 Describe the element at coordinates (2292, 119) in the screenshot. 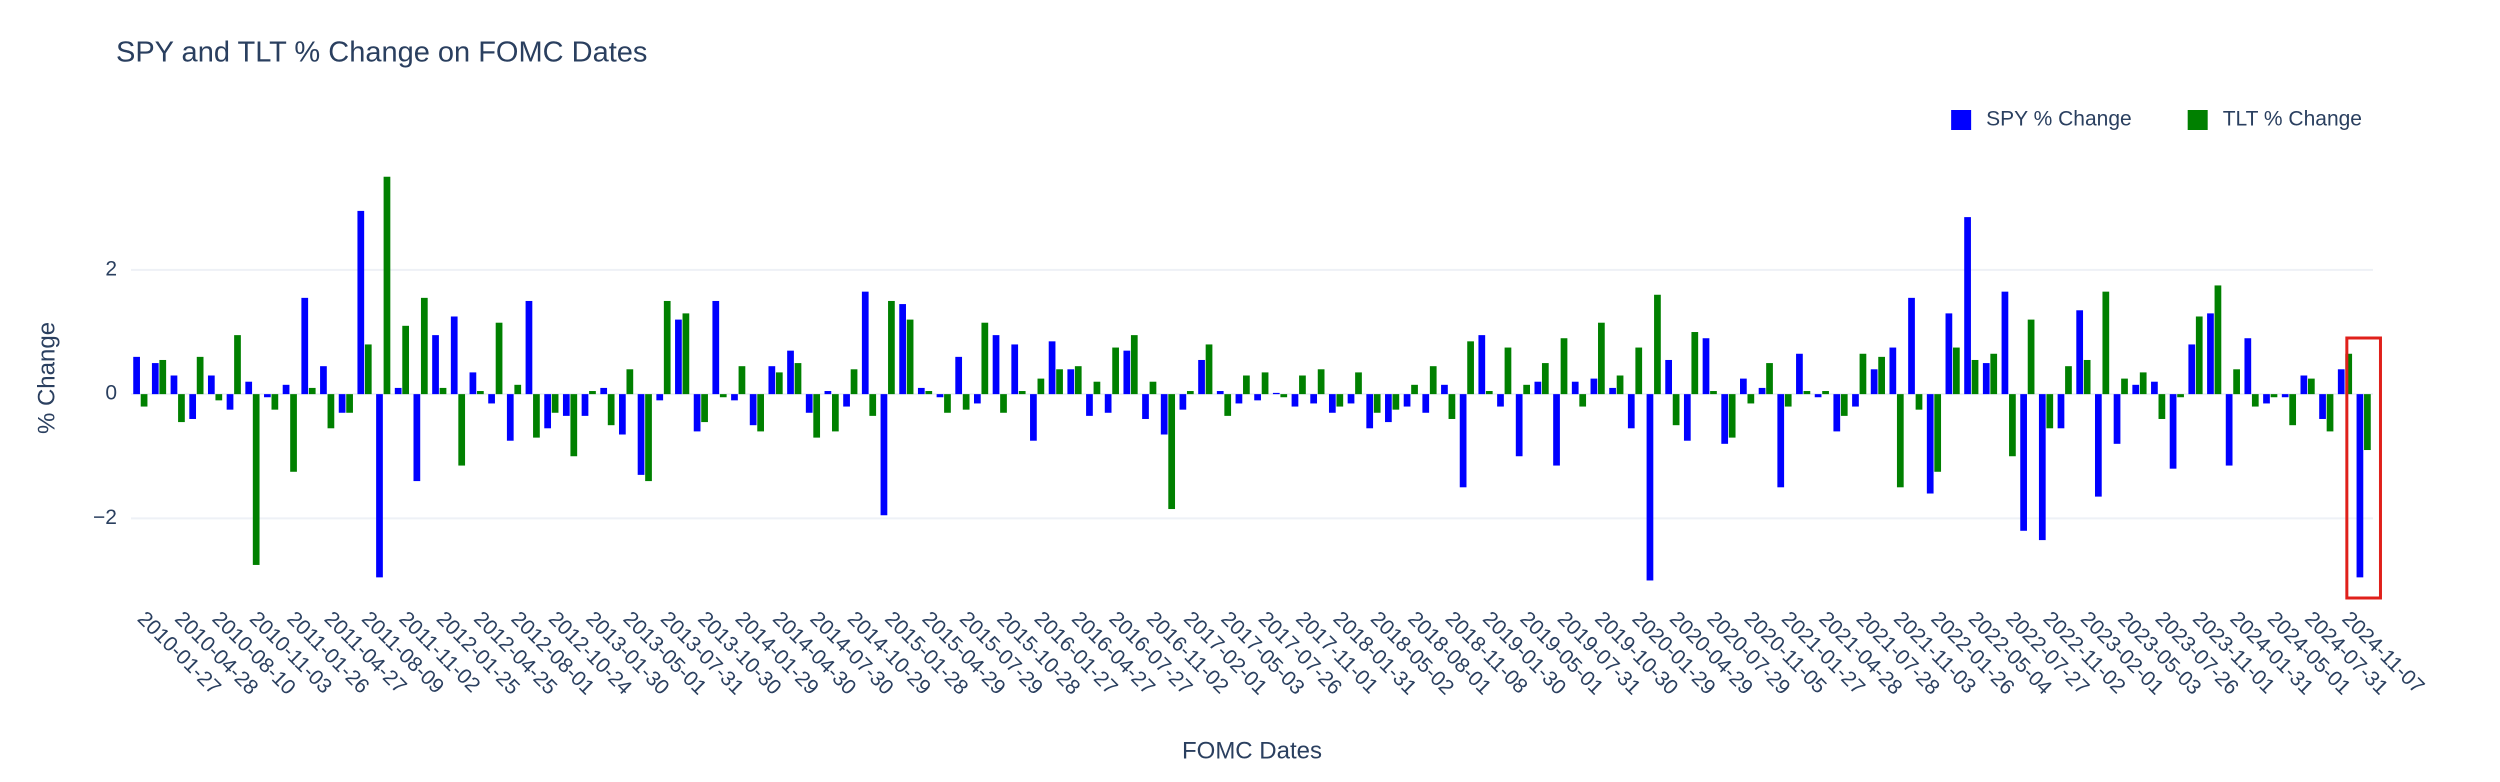

I see `legend-label: TLT % Change` at that location.